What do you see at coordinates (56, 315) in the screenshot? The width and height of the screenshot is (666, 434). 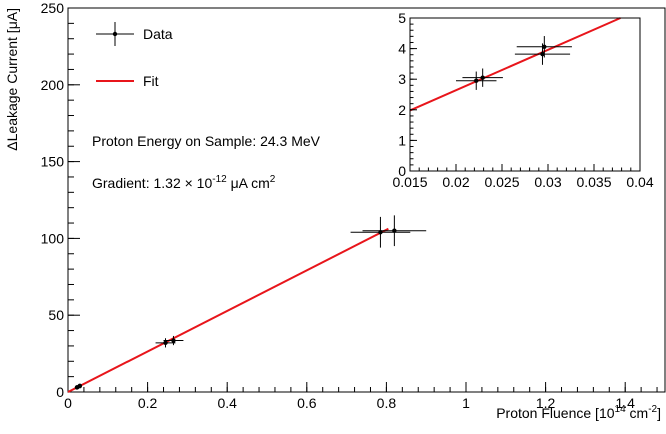 I see `main-y-tick-label: 50` at bounding box center [56, 315].